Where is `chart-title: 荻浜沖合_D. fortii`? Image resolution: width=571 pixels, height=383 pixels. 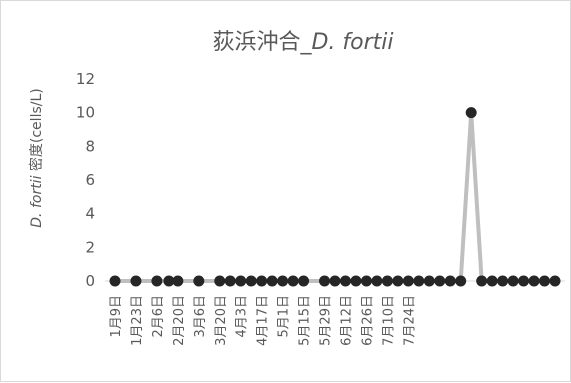 chart-title: 荻浜沖合_D. fortii is located at coordinates (302, 42).